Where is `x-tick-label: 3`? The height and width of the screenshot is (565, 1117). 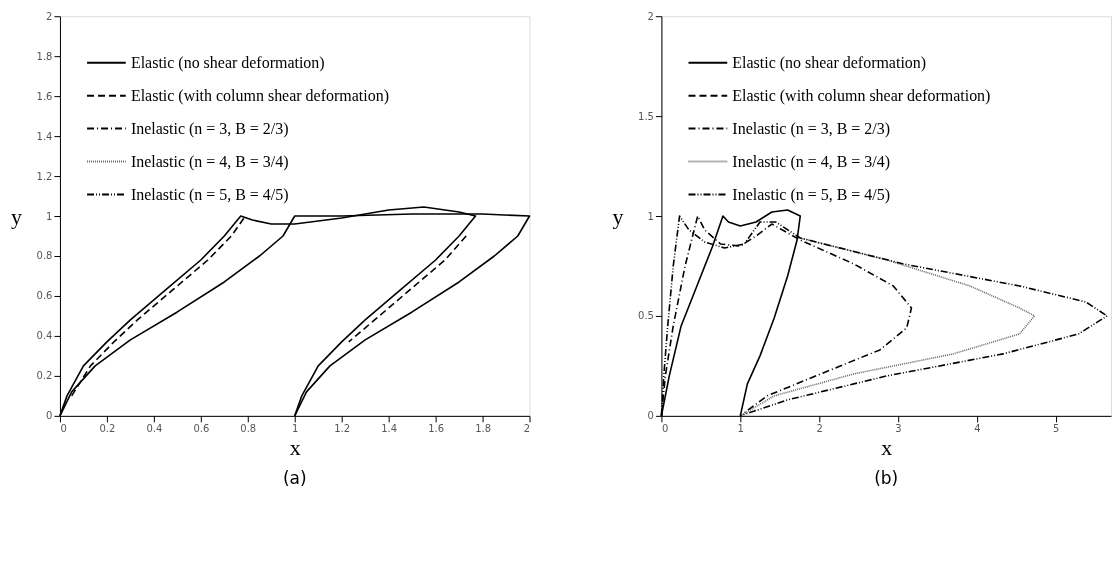 x-tick-label: 3 is located at coordinates (898, 429).